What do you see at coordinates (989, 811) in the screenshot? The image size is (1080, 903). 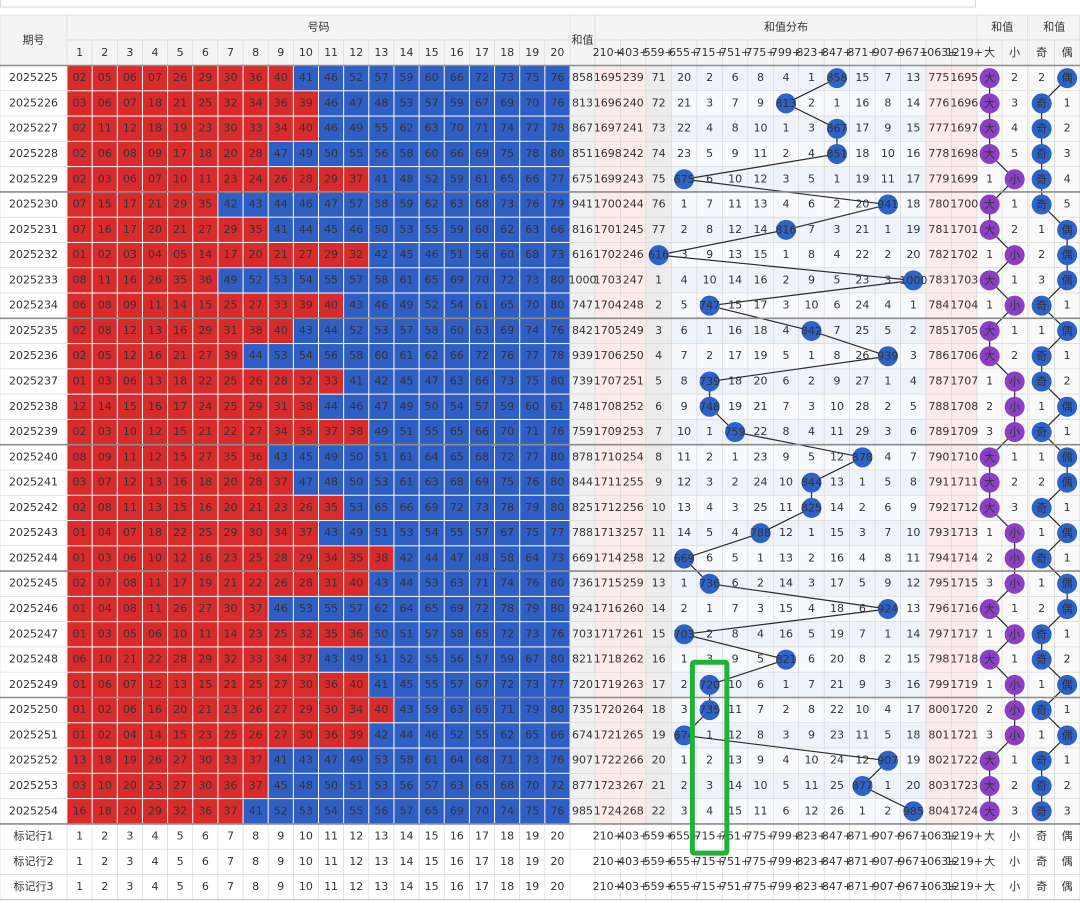 I see `size-marker-text: 大` at bounding box center [989, 811].